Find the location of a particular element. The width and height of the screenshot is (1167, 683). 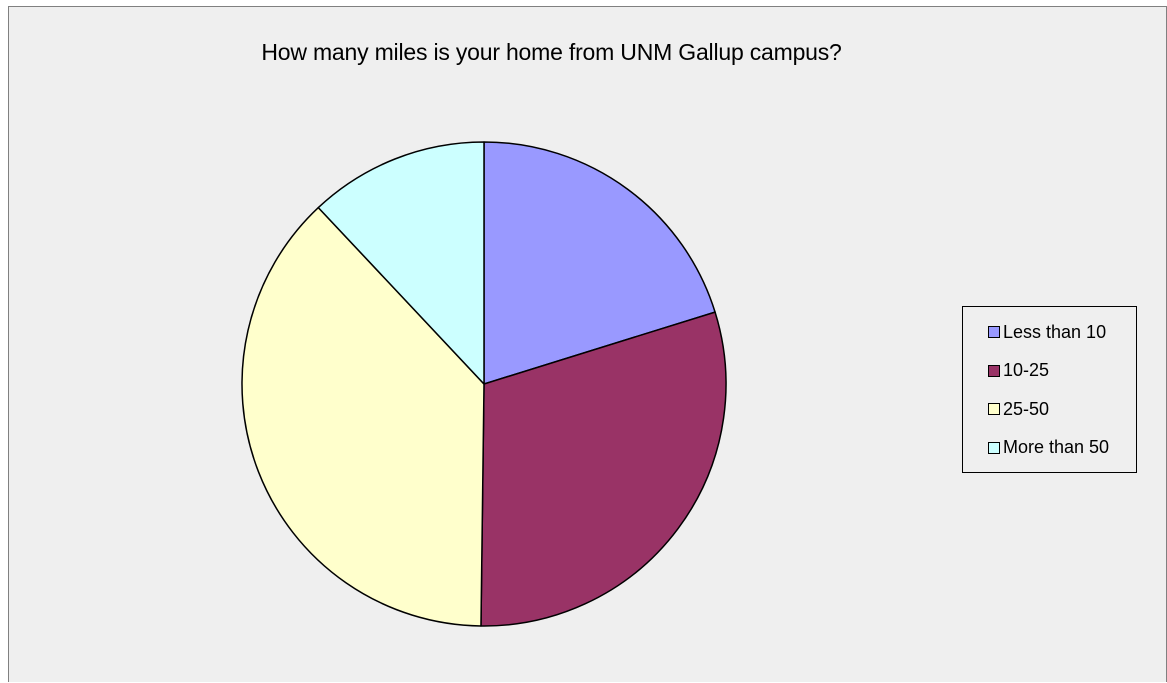

legend-label: More than 50 is located at coordinates (1056, 447).